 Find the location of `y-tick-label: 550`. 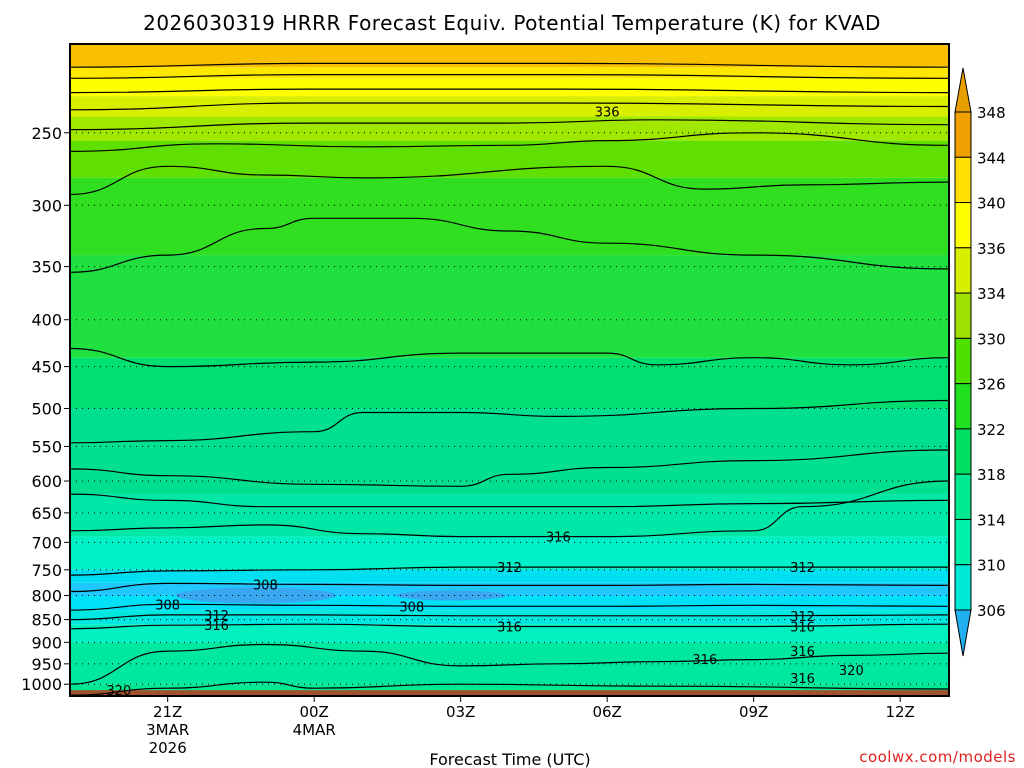

y-tick-label: 550 is located at coordinates (46, 446).